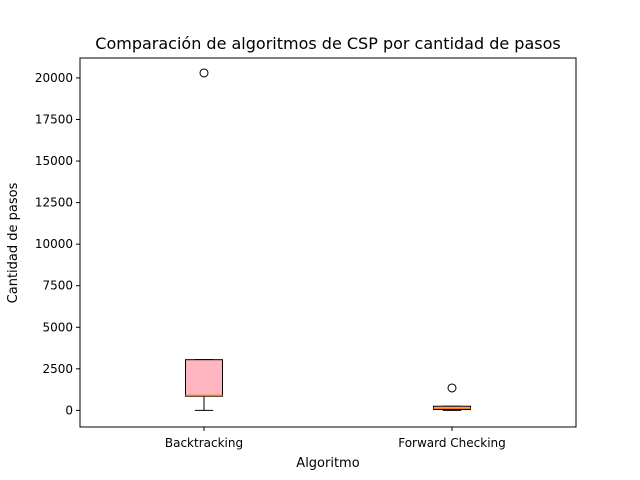  I want to click on y-tick-label: 17500, so click(54, 120).